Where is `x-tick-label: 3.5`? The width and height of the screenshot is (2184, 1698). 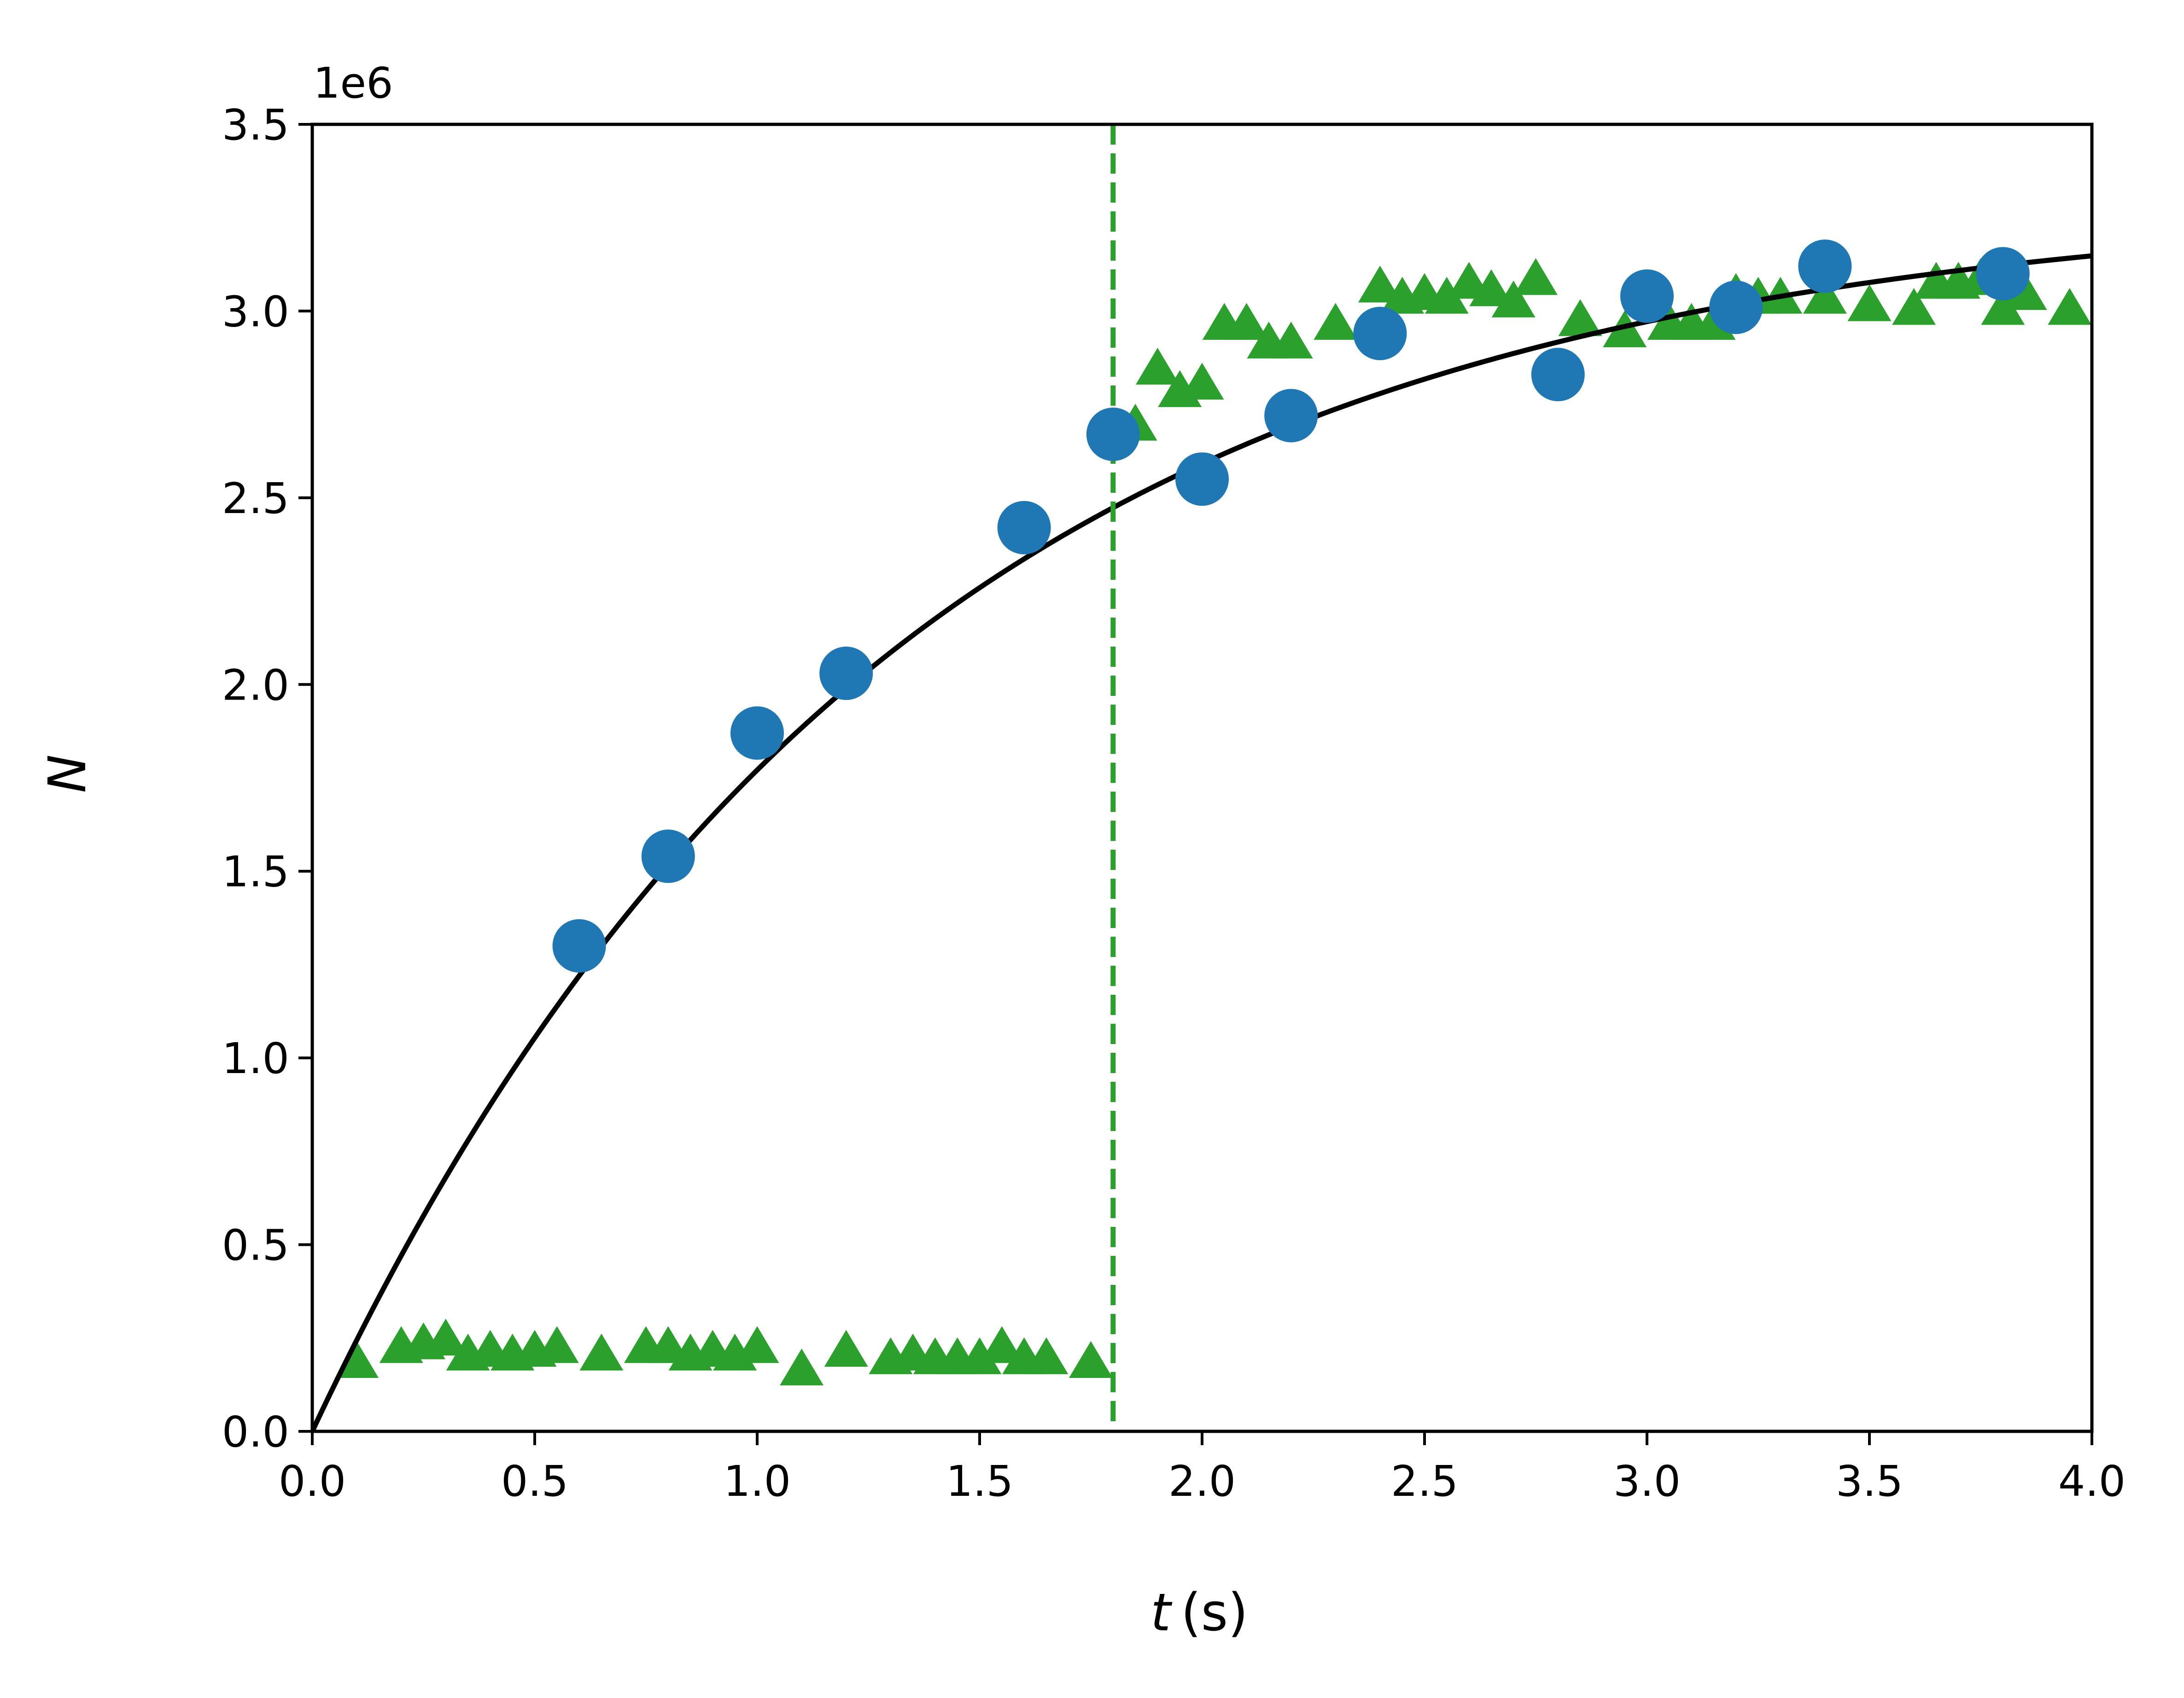
x-tick-label: 3.5 is located at coordinates (1869, 1481).